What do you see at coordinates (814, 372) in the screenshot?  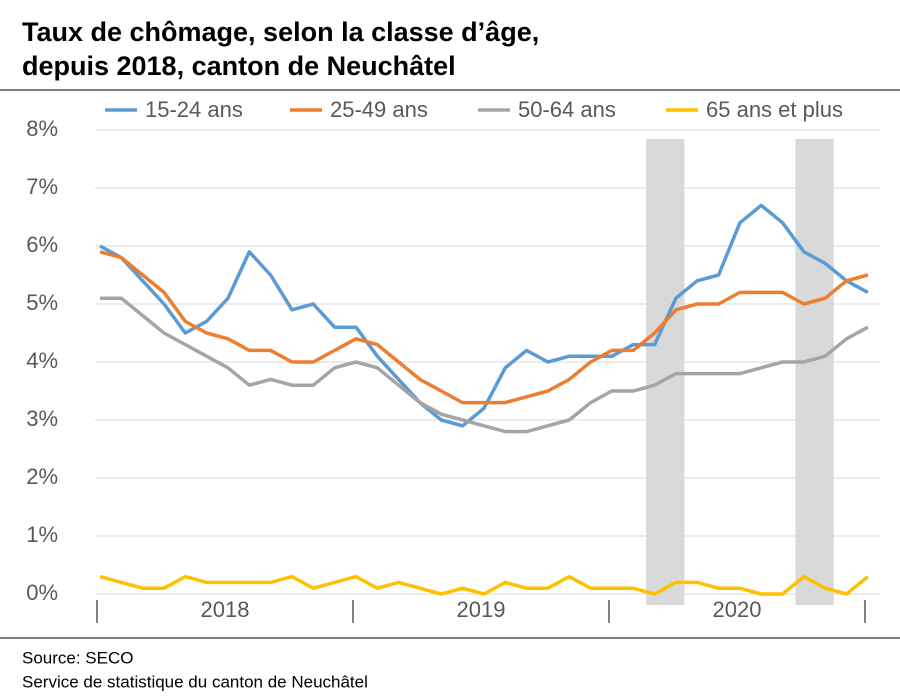 I see `shaded-period` at bounding box center [814, 372].